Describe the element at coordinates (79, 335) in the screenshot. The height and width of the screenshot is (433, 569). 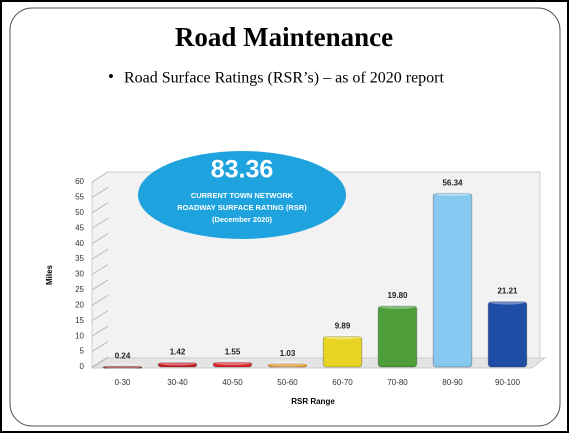
I see `y-tick-label: 10` at that location.